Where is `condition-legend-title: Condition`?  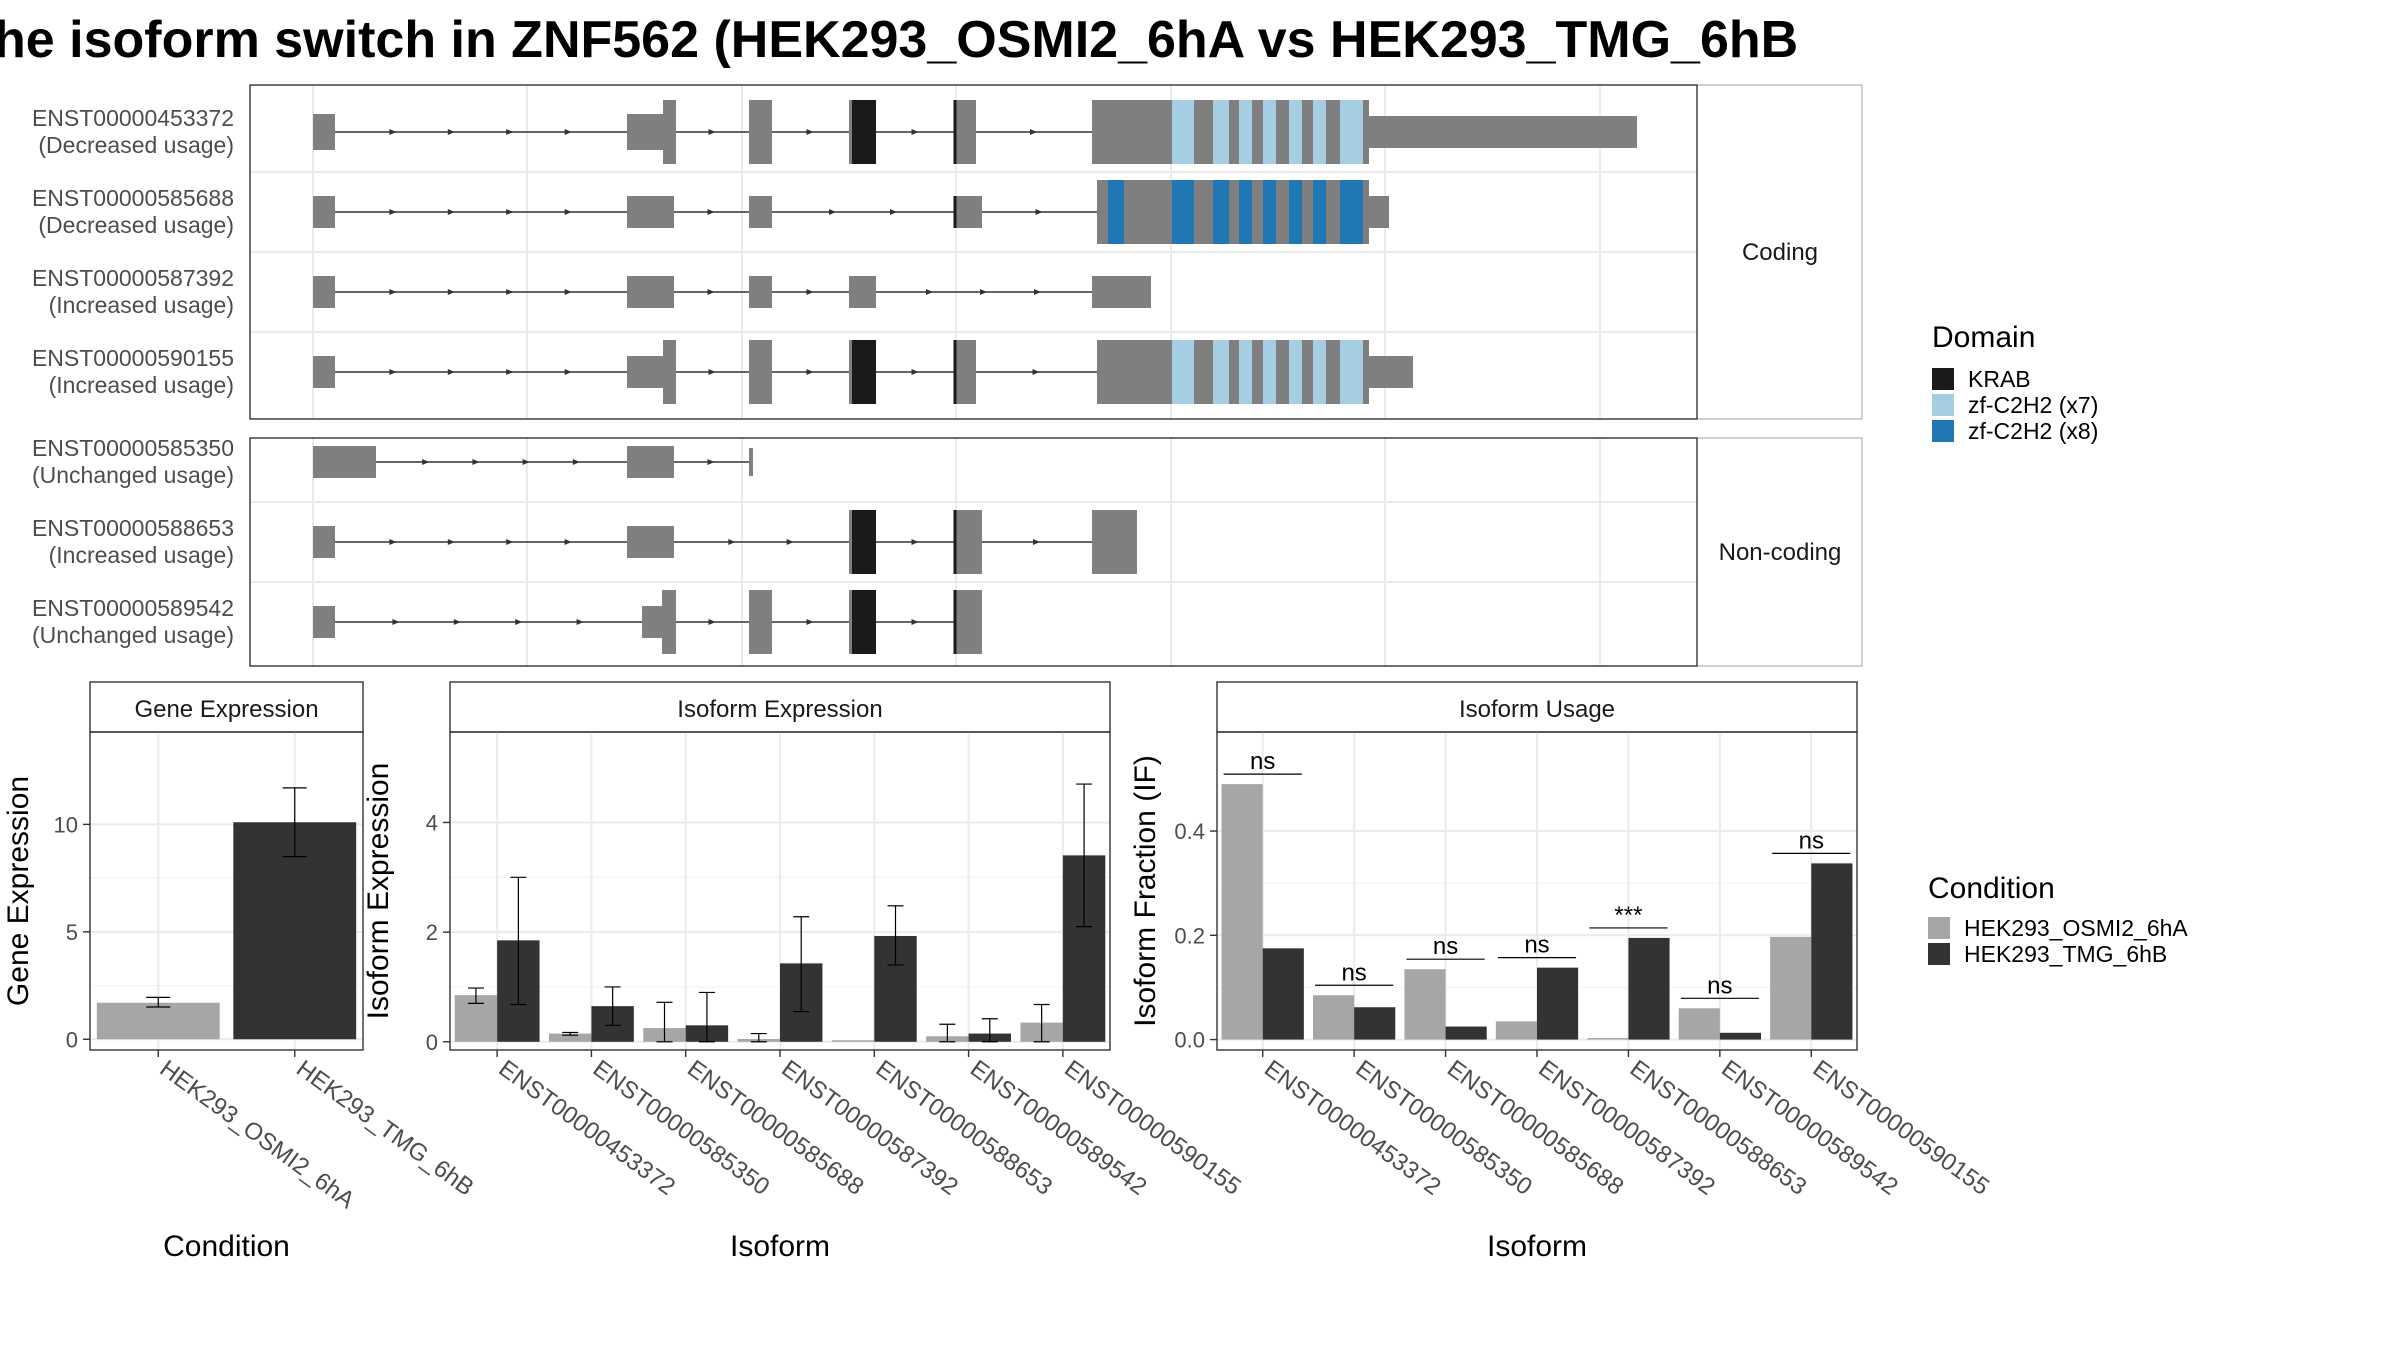
condition-legend-title: Condition is located at coordinates (1991, 888).